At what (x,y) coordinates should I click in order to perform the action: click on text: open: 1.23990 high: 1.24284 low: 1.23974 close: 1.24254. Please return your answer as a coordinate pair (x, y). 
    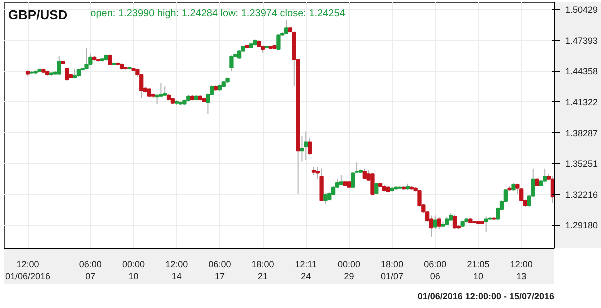
    Looking at the image, I should click on (218, 14).